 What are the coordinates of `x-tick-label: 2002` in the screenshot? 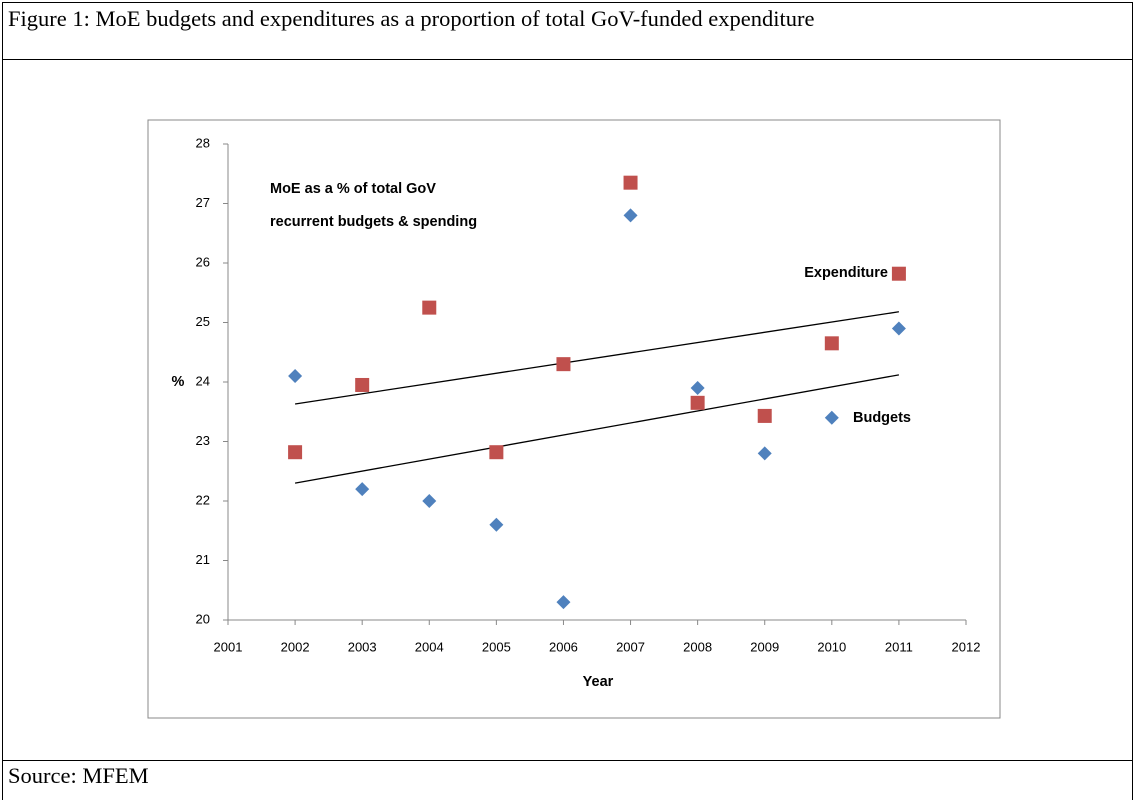 It's located at (295, 646).